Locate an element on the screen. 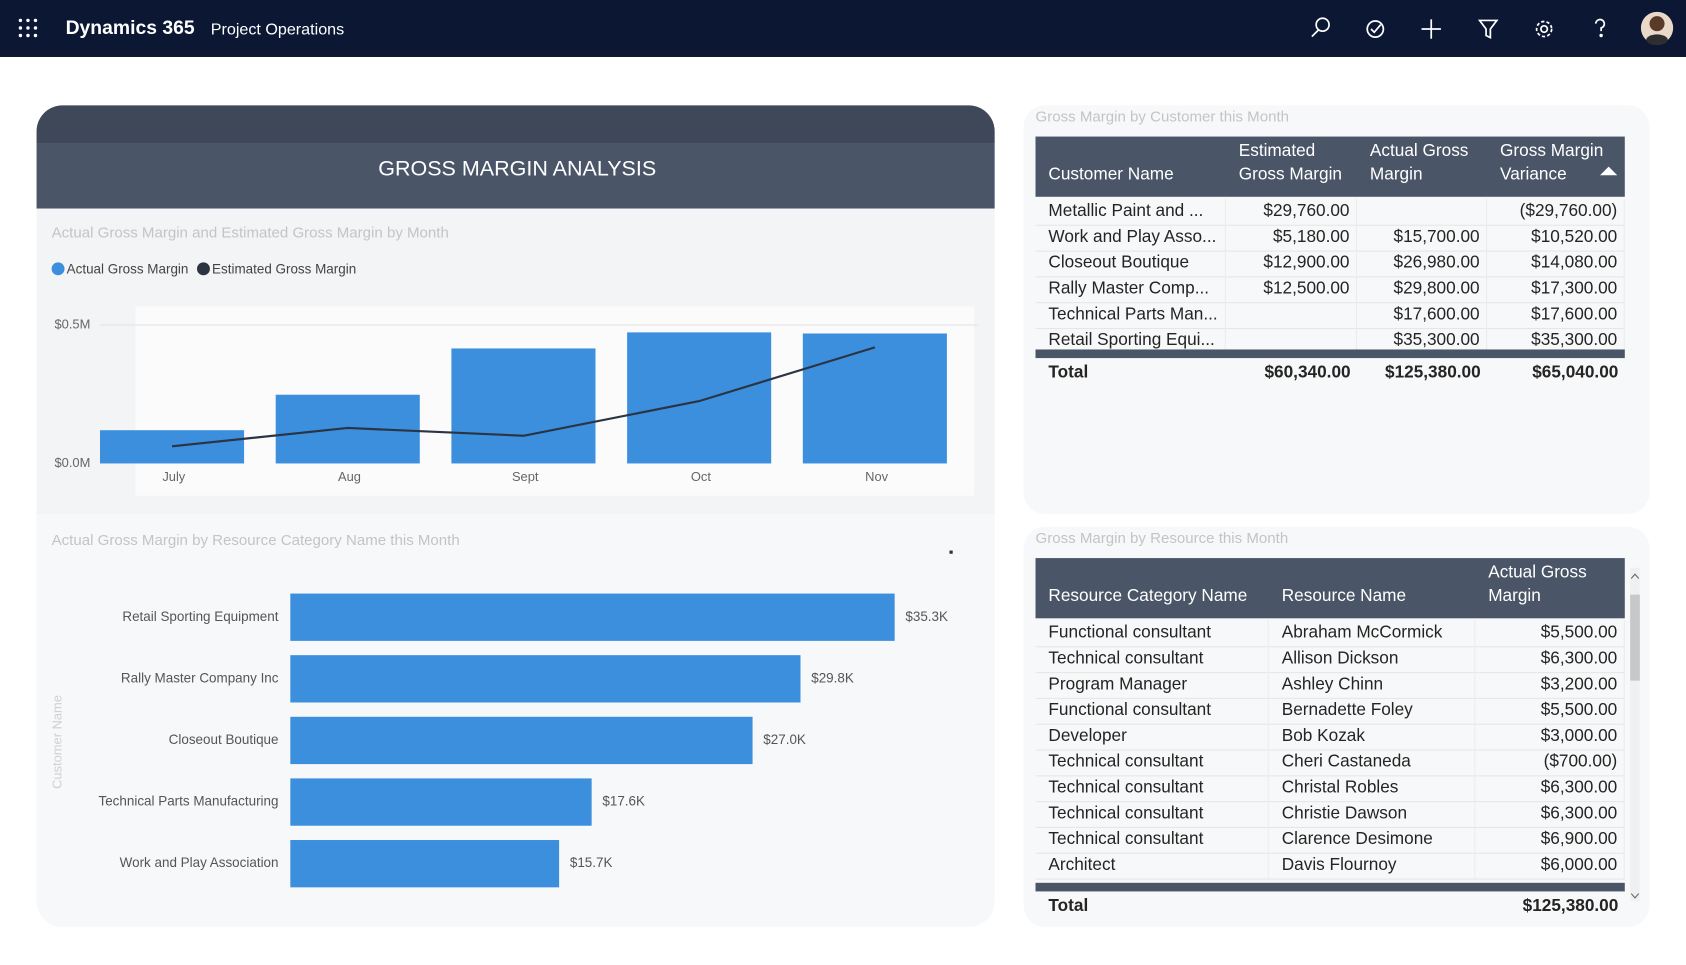 The height and width of the screenshot is (965, 1686). table-cell: Cheri Castaneda is located at coordinates (1372, 762).